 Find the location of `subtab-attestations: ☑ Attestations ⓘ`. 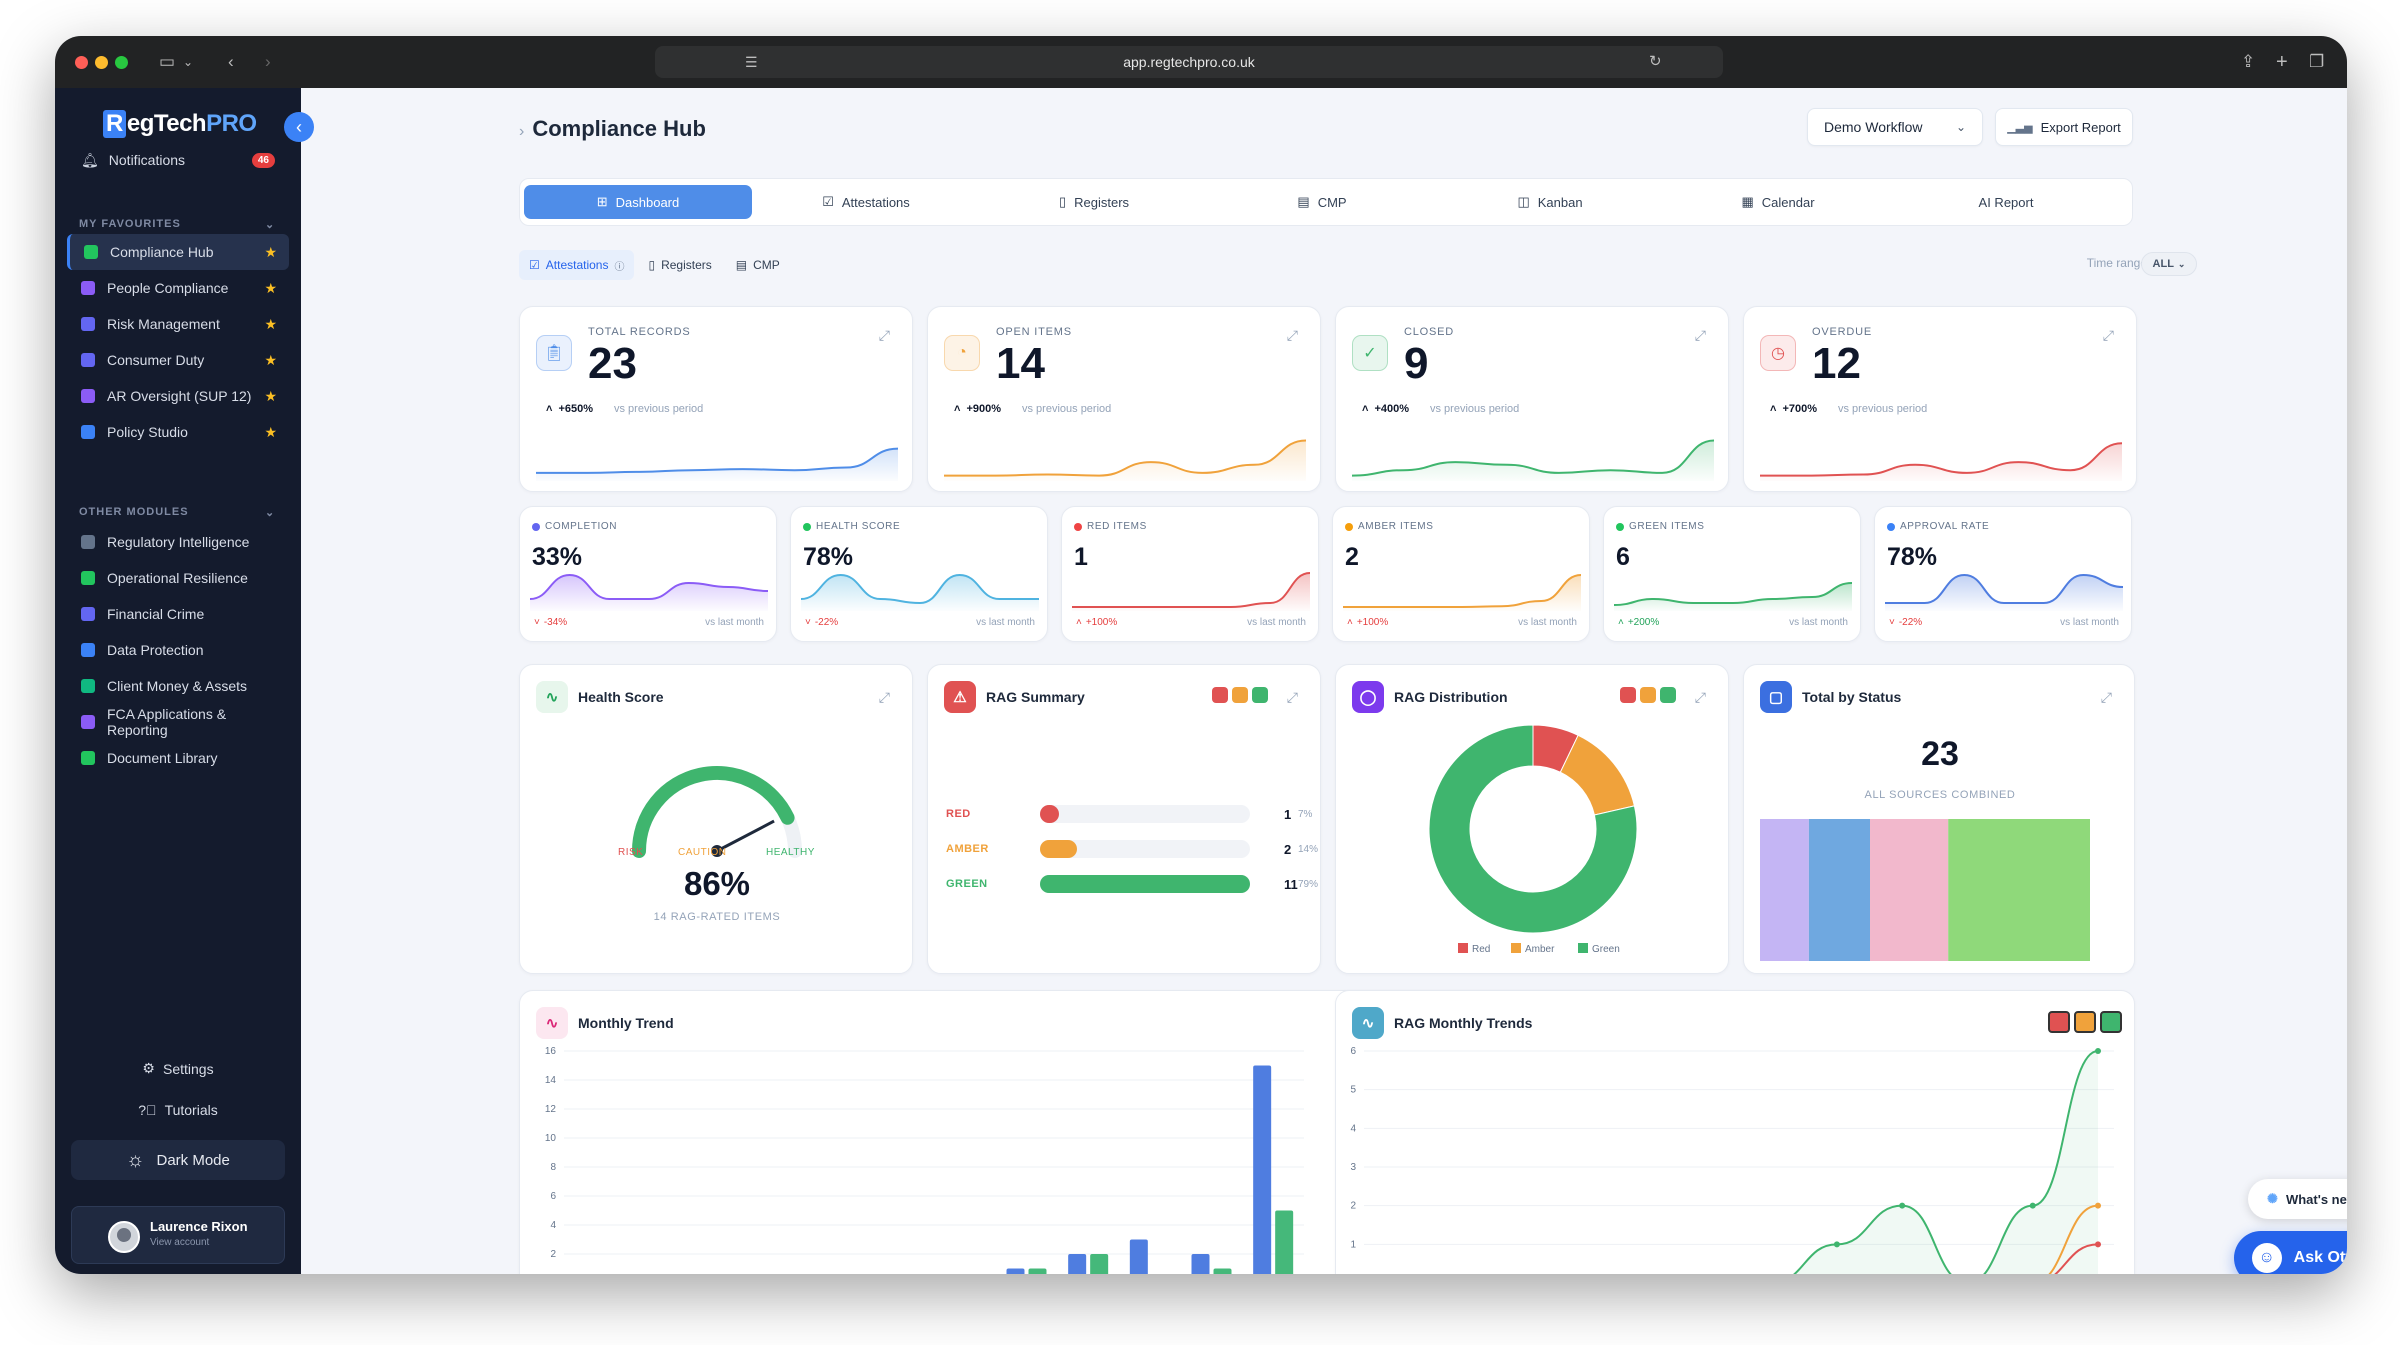

subtab-attestations: ☑ Attestations ⓘ is located at coordinates (577, 265).